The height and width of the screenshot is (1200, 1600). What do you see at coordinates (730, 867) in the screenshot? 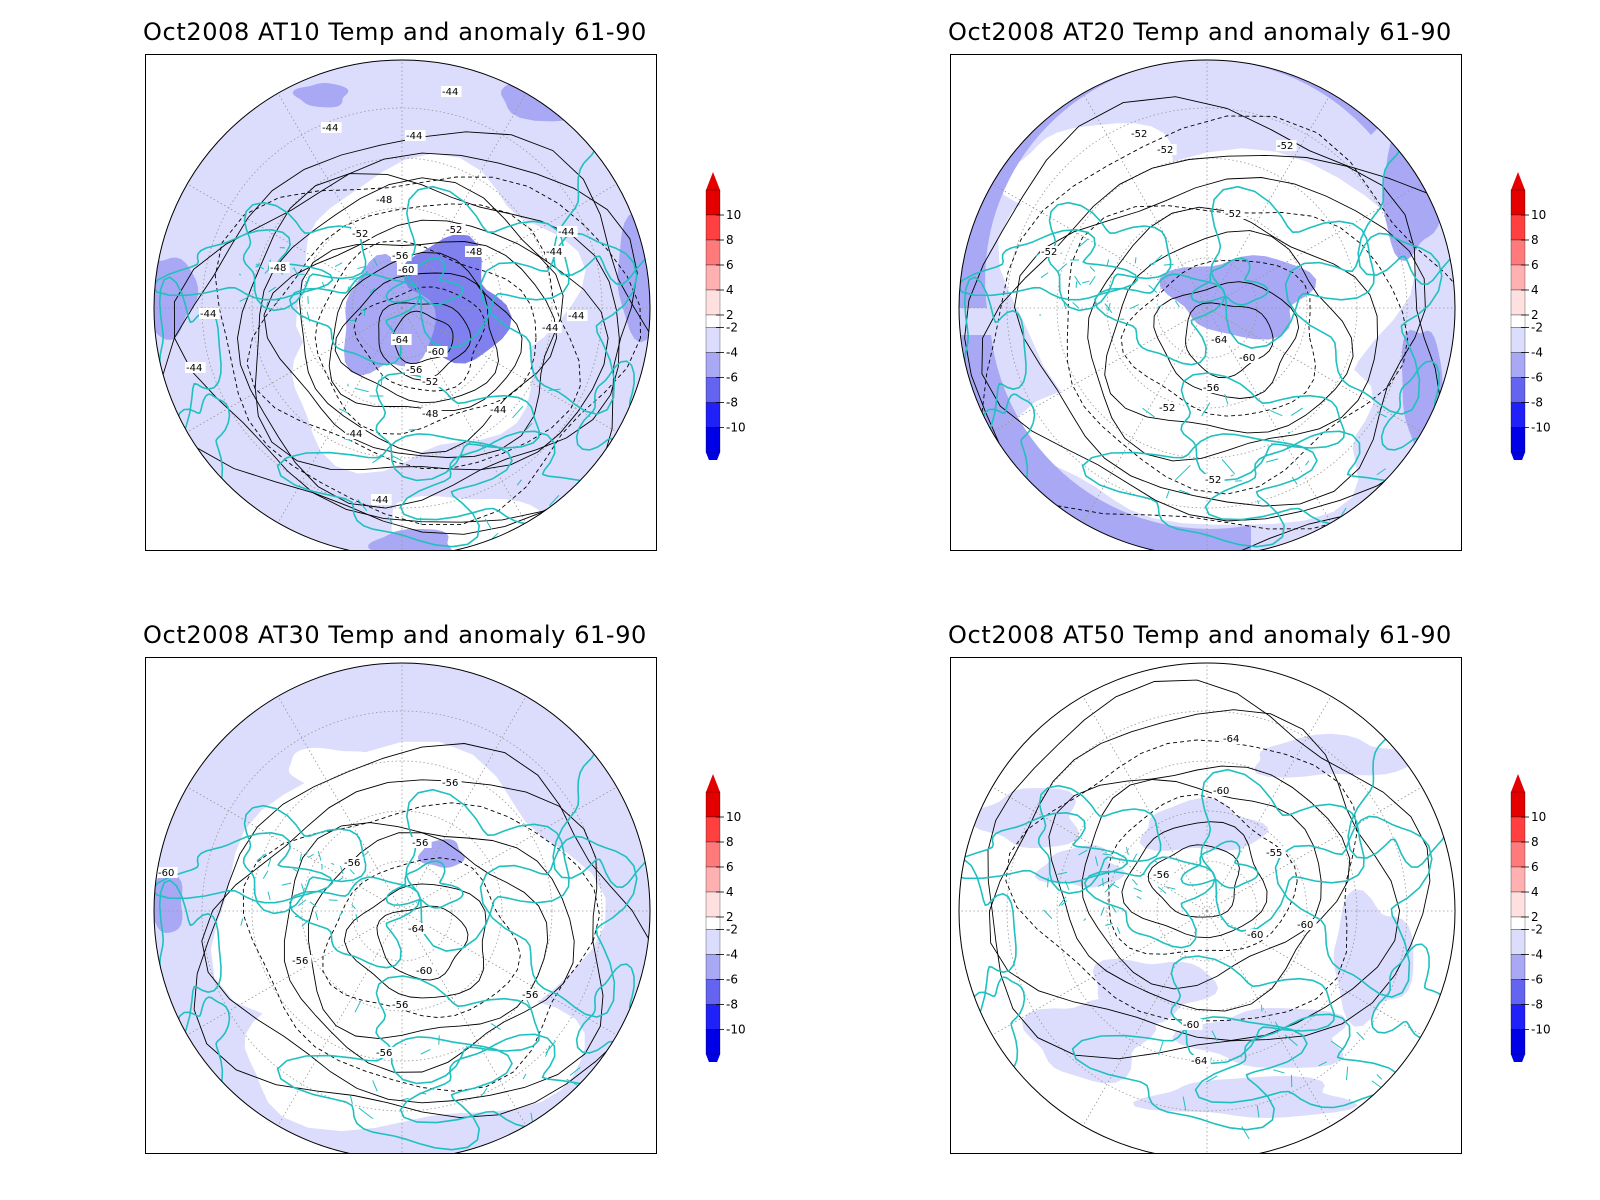
I see `colorbar-label: 6` at bounding box center [730, 867].